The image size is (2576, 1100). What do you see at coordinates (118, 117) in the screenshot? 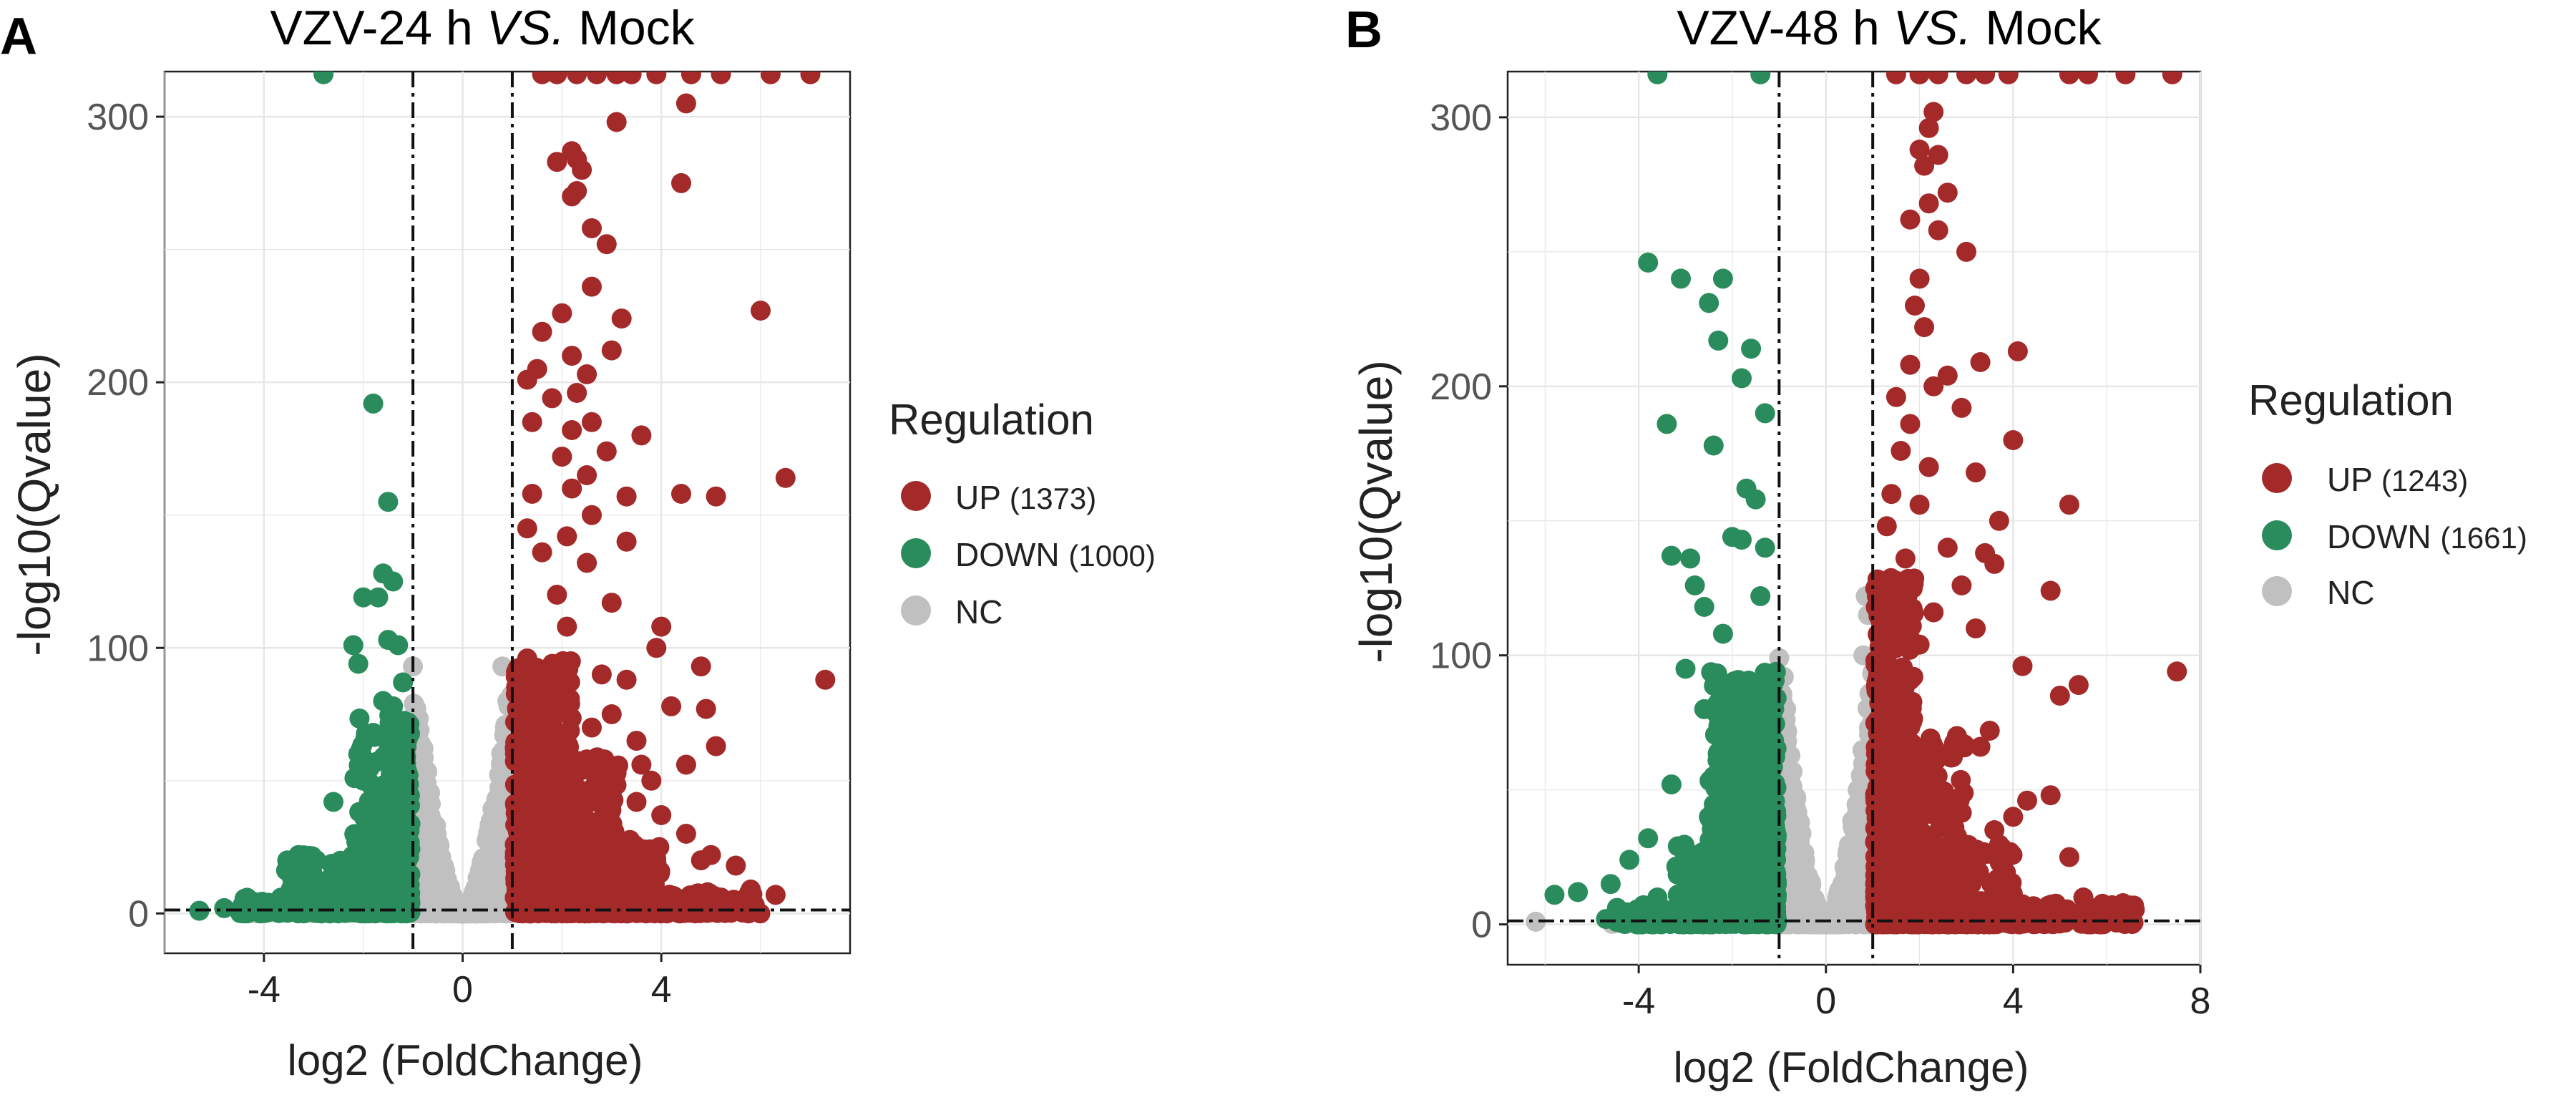
I see `y-tick-label: 300` at bounding box center [118, 117].